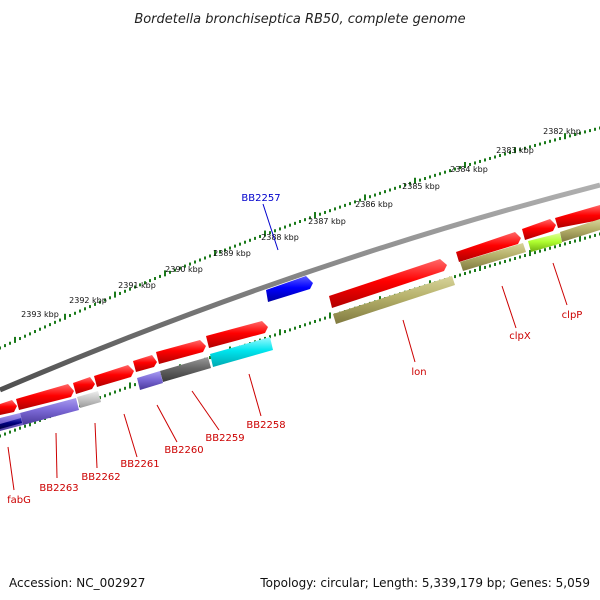 The image size is (600, 600). What do you see at coordinates (493, 257) in the screenshot?
I see `gene-clpX-cog` at bounding box center [493, 257].